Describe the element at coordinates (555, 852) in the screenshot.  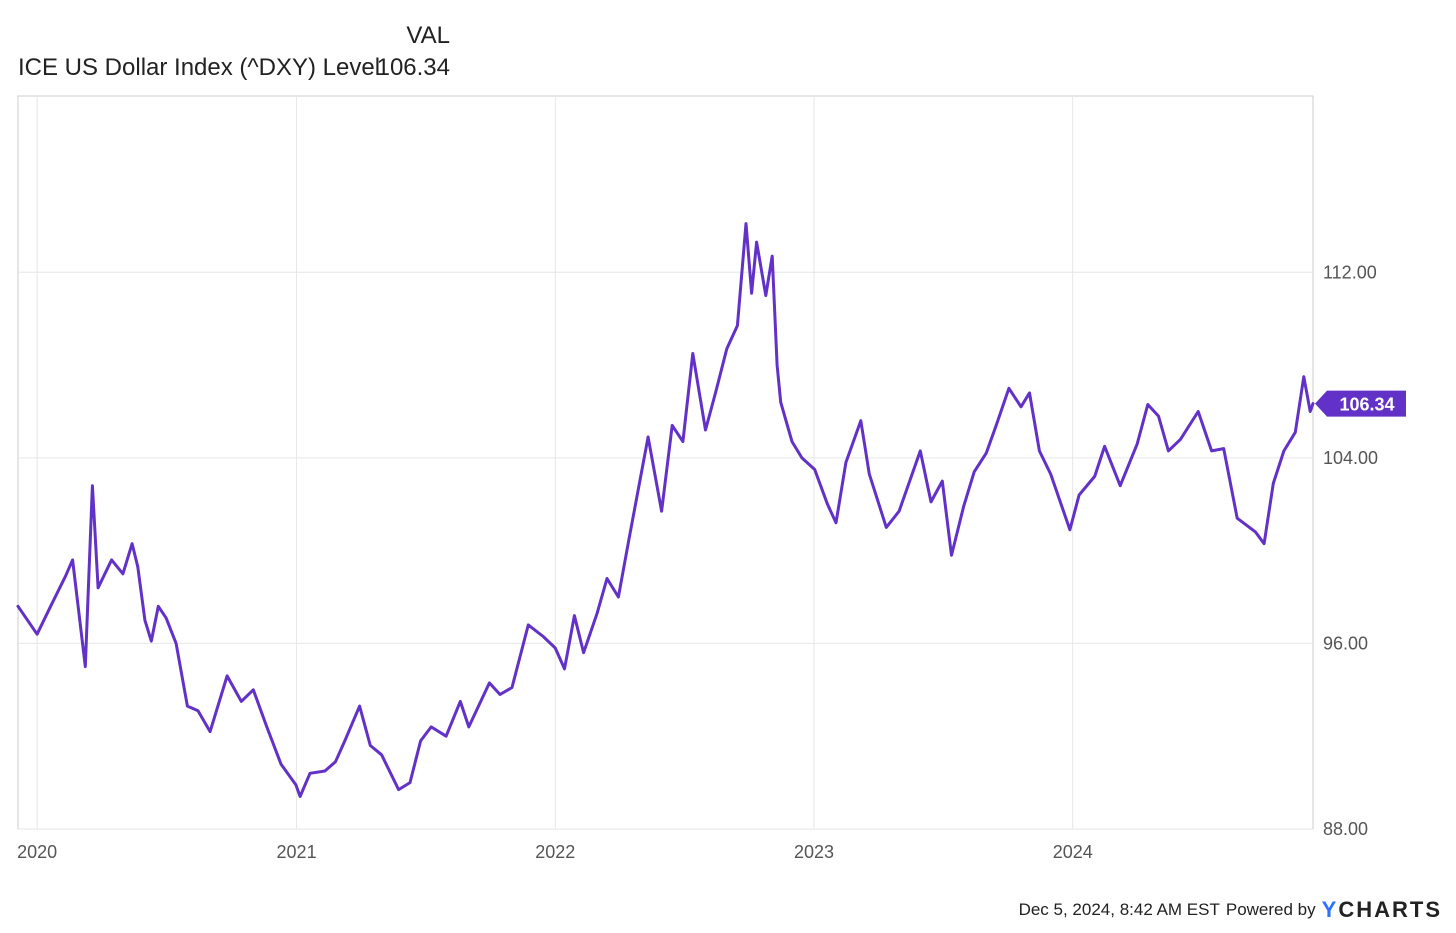
I see `x-tick-label: 2022` at that location.